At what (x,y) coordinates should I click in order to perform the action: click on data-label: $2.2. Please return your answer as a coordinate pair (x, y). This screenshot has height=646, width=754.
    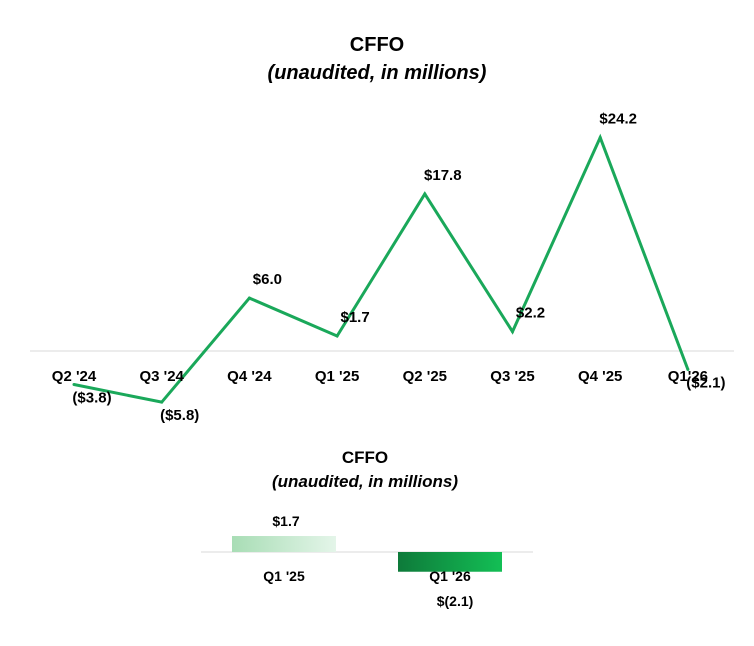
    Looking at the image, I should click on (530, 313).